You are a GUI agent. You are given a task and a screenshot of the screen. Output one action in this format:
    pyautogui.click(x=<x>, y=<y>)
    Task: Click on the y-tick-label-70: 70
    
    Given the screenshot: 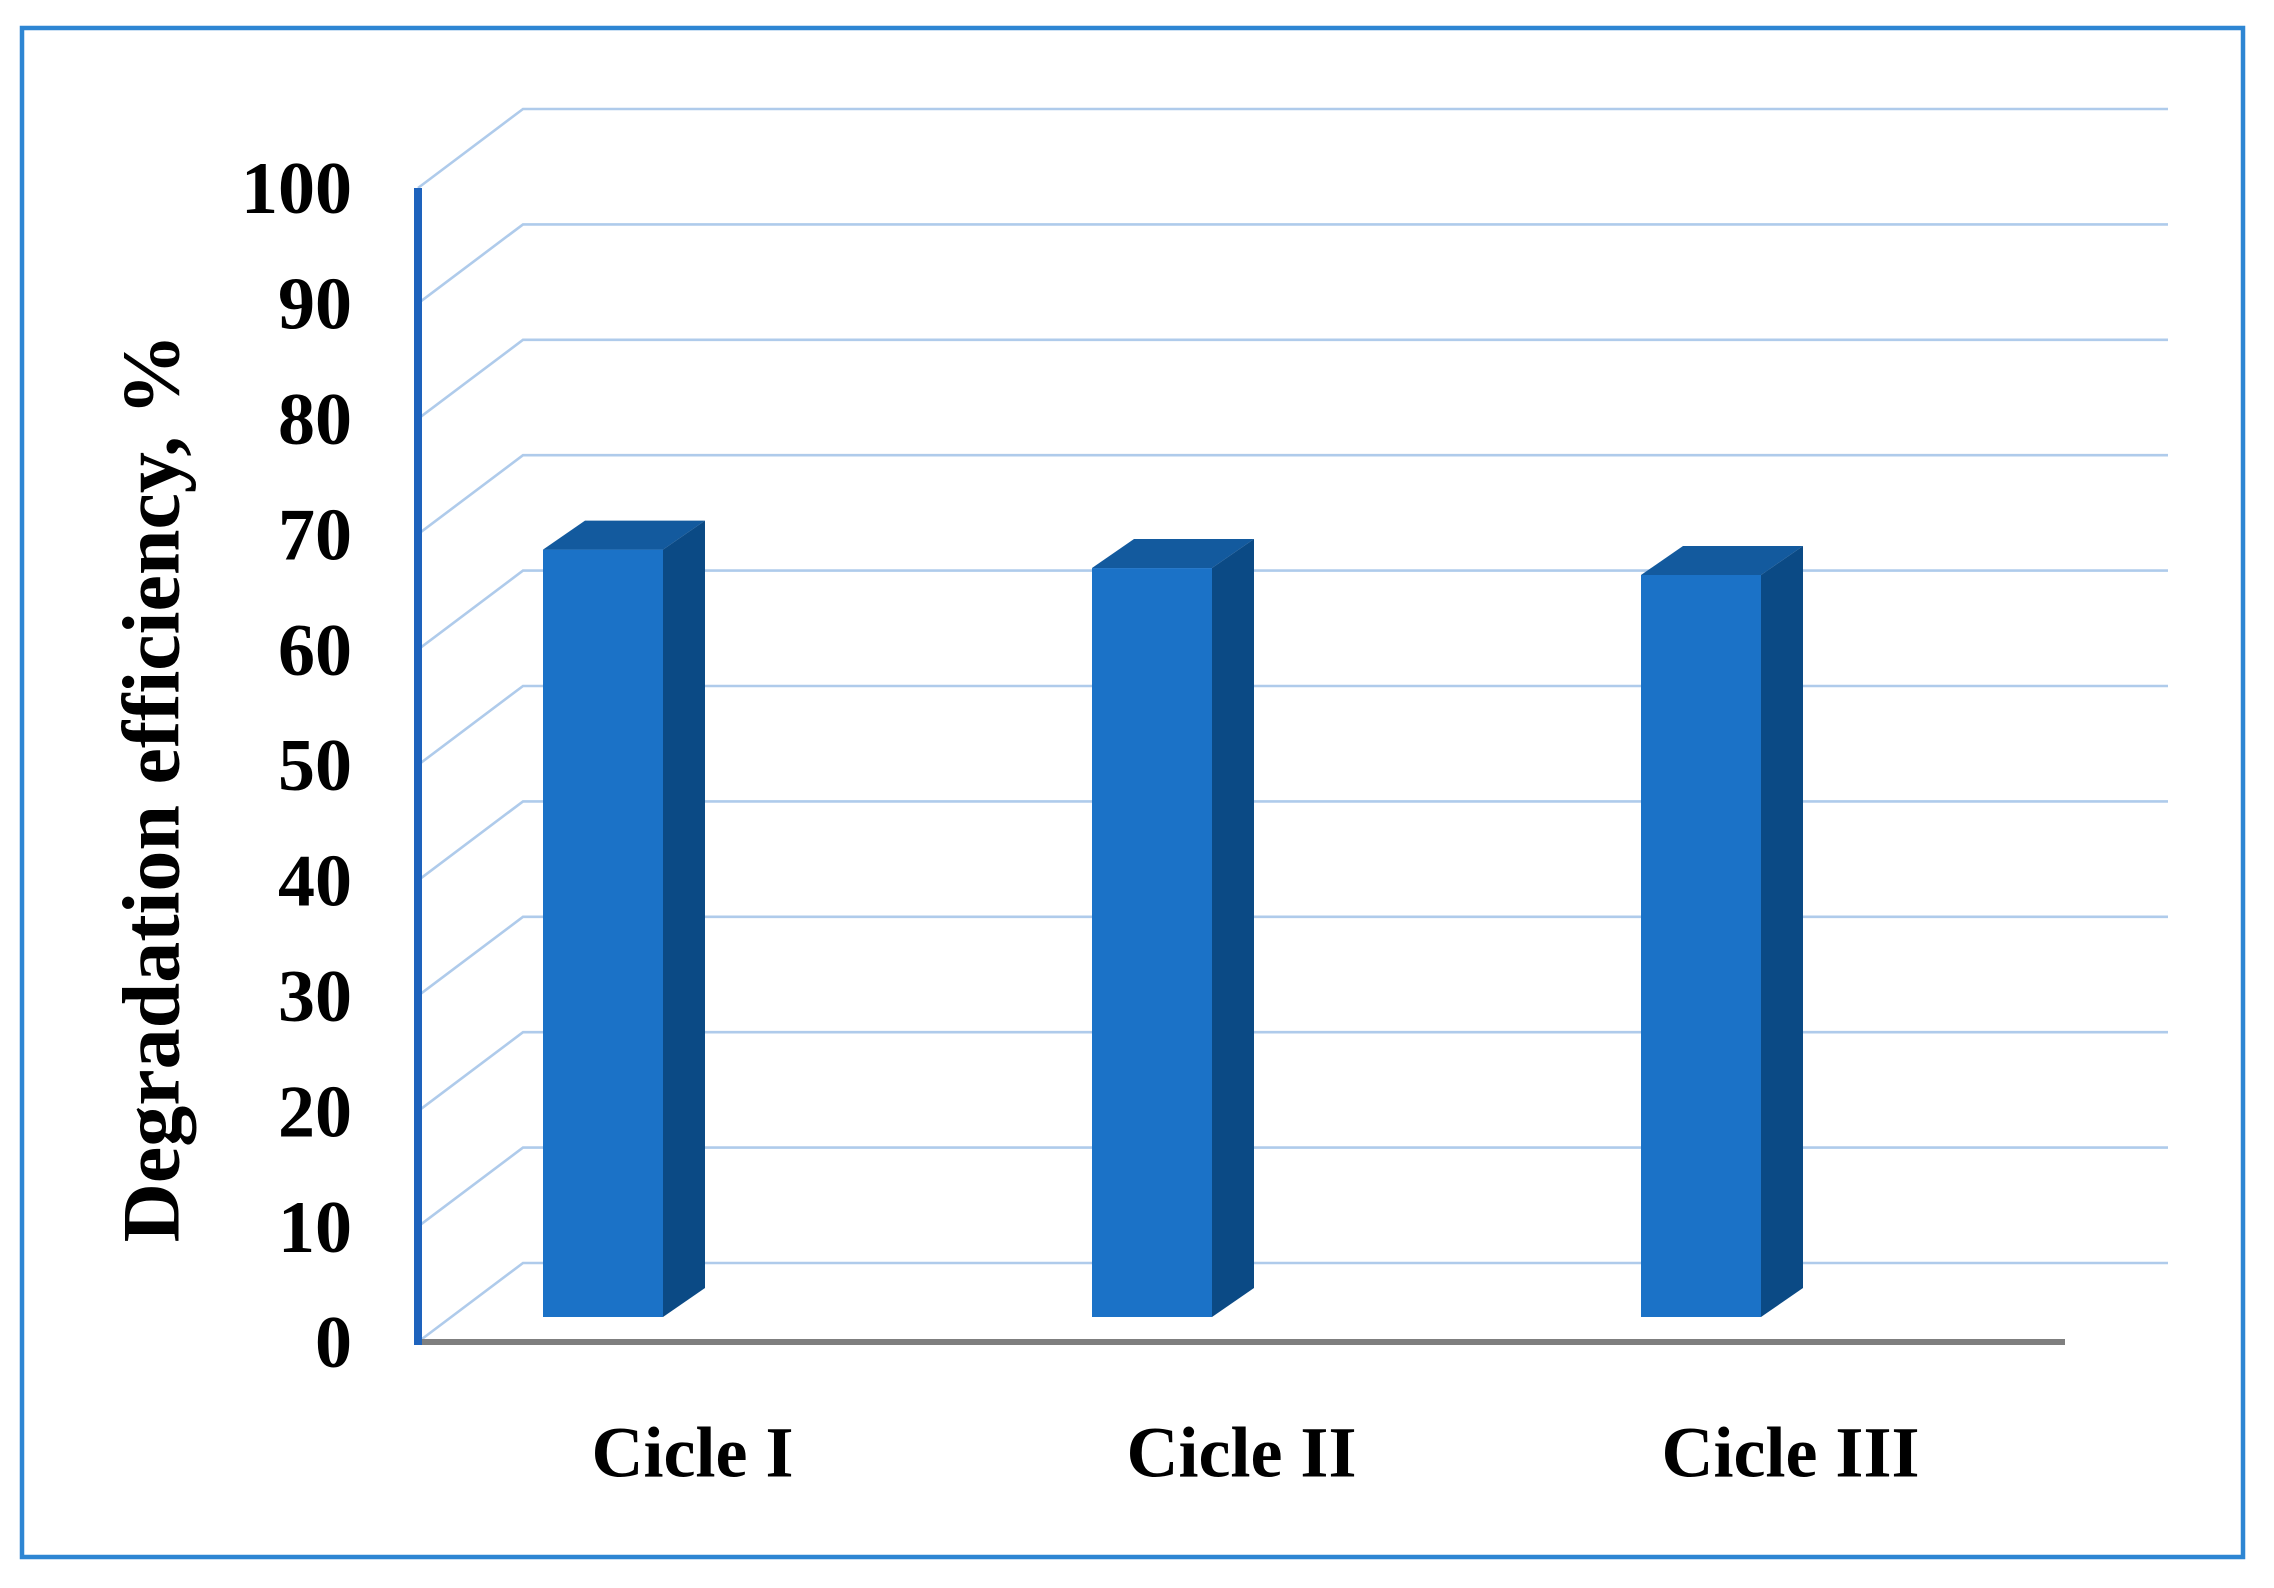 What is the action you would take?
    pyautogui.click(x=315, y=535)
    